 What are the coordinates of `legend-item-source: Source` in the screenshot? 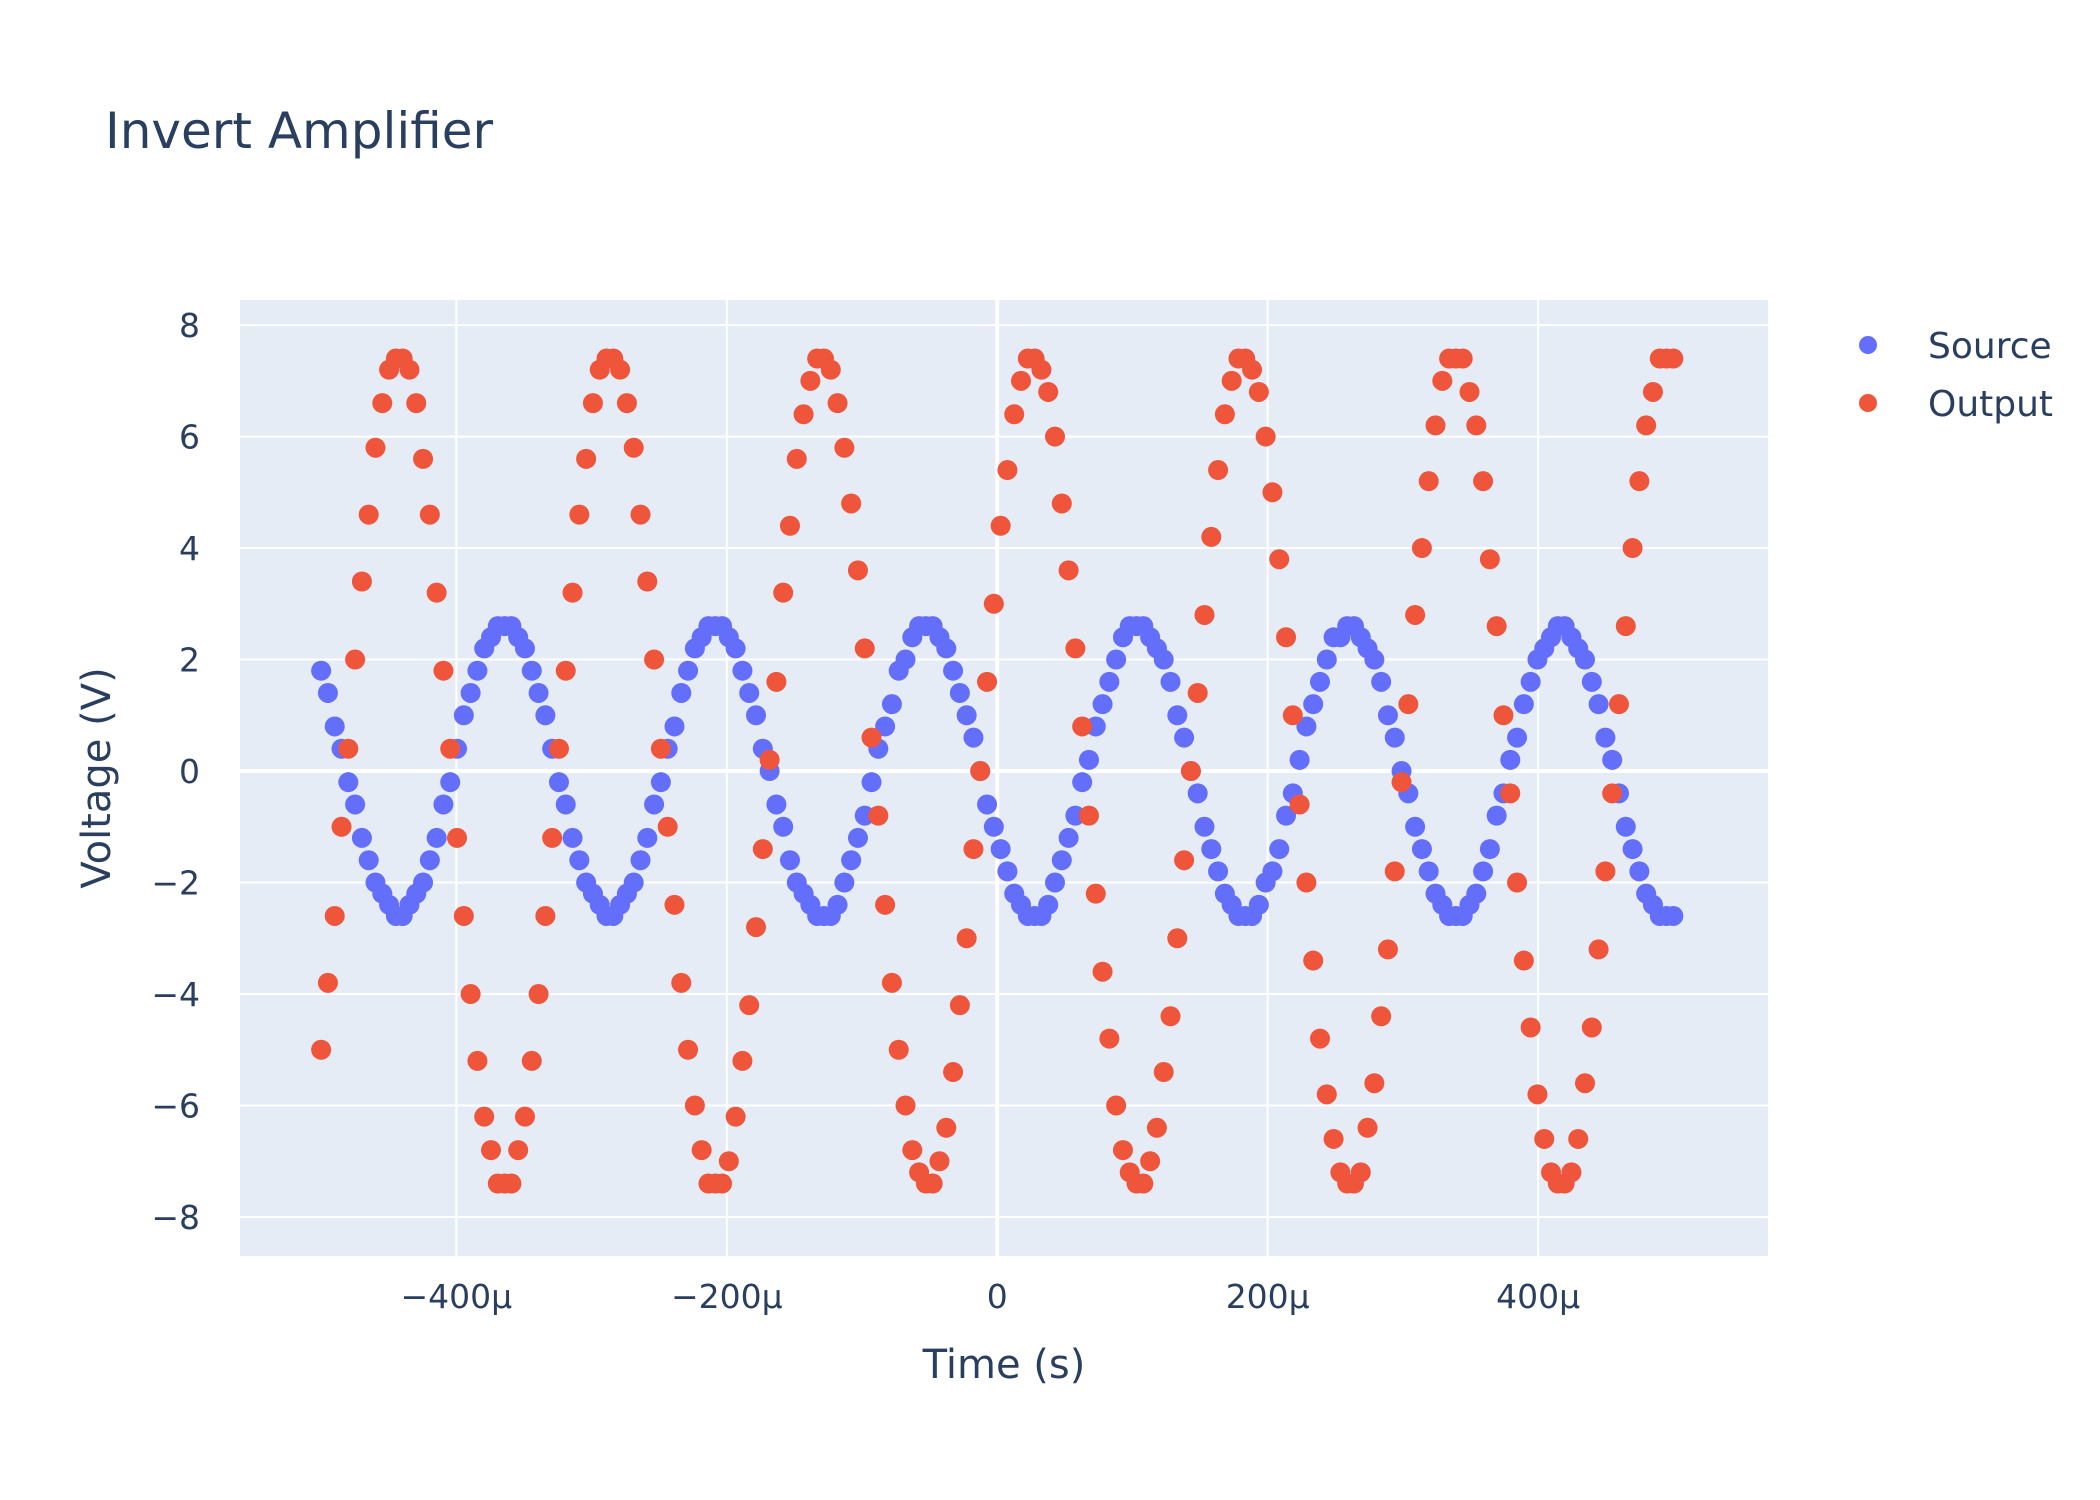 It's located at (1955, 346).